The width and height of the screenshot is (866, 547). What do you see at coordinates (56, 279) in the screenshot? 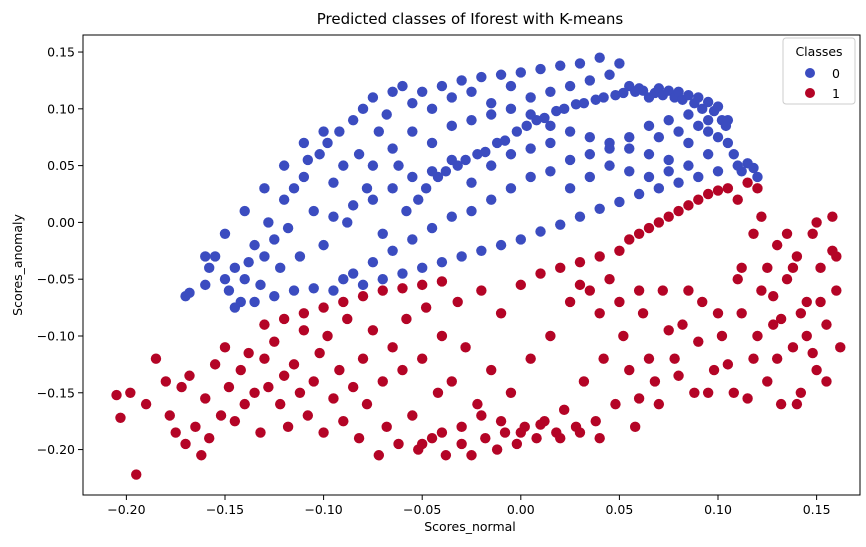
I see `y-tick-label: −0.05` at bounding box center [56, 279].